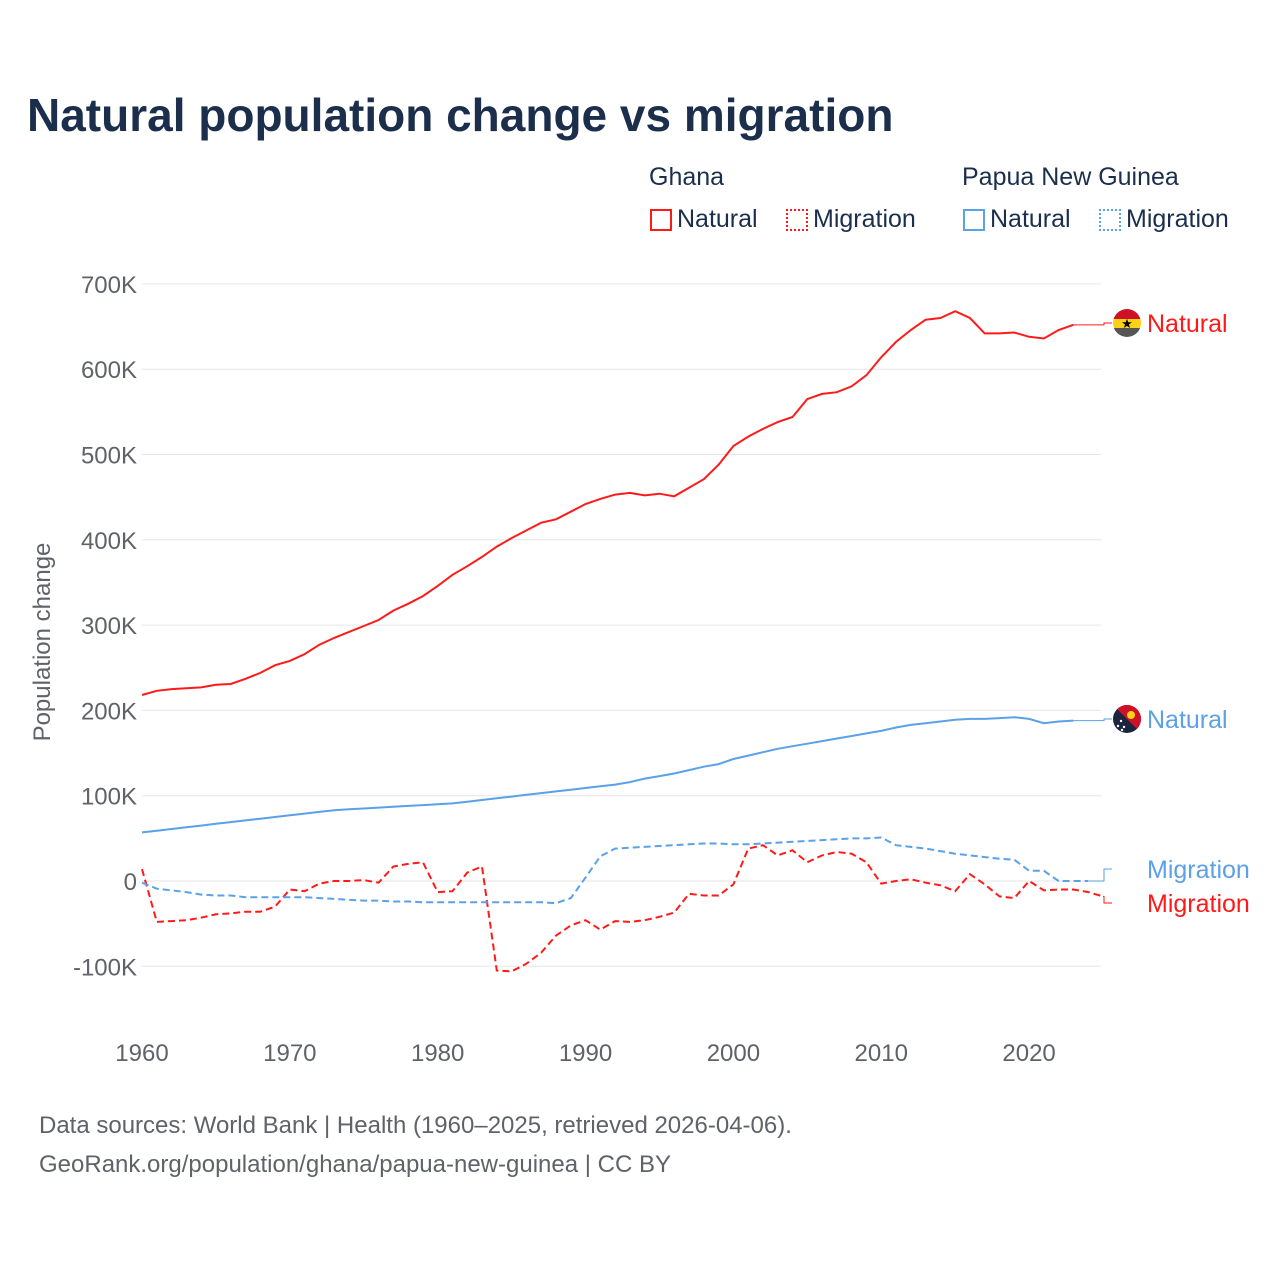 This screenshot has width=1280, height=1280. What do you see at coordinates (733, 1053) in the screenshot?
I see `x-tick-label: 2000` at bounding box center [733, 1053].